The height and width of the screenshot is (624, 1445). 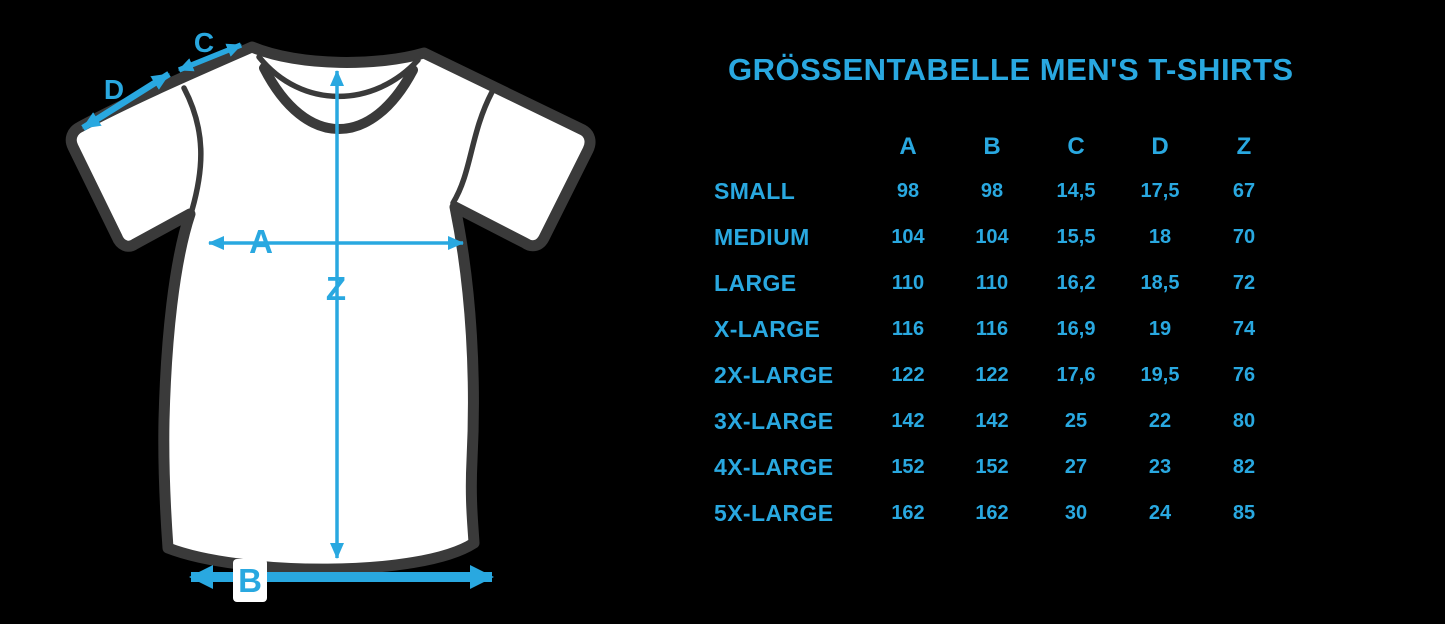 I want to click on b-label-backdrop, so click(x=250, y=580).